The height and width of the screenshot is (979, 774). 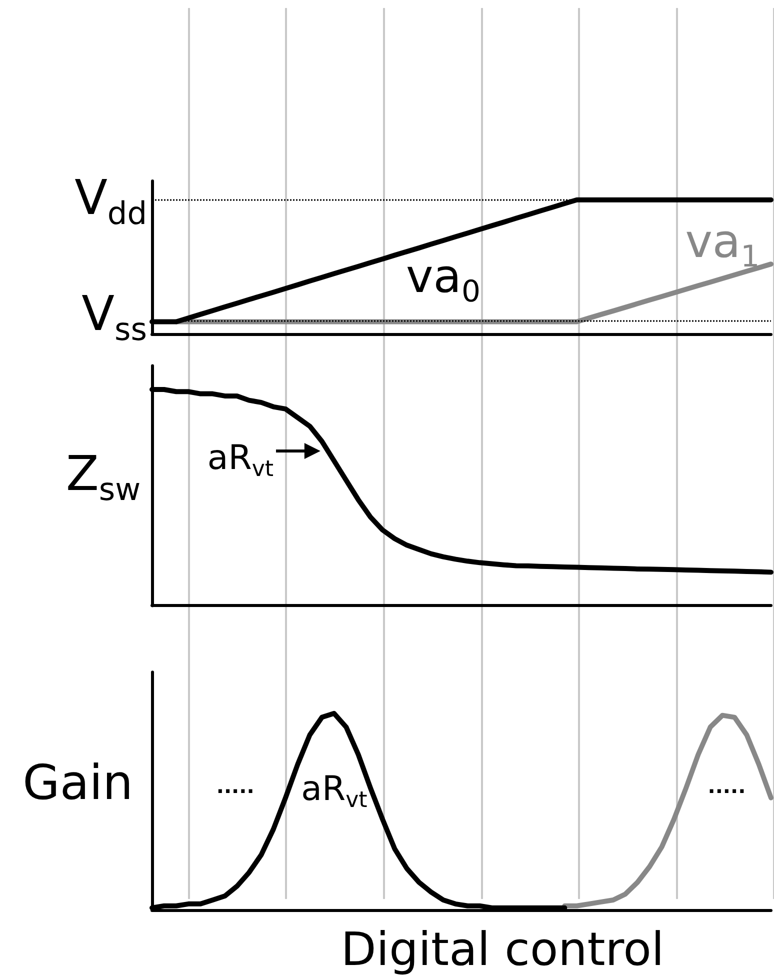 I want to click on series-label: va$_{1}$, so click(x=722, y=244).